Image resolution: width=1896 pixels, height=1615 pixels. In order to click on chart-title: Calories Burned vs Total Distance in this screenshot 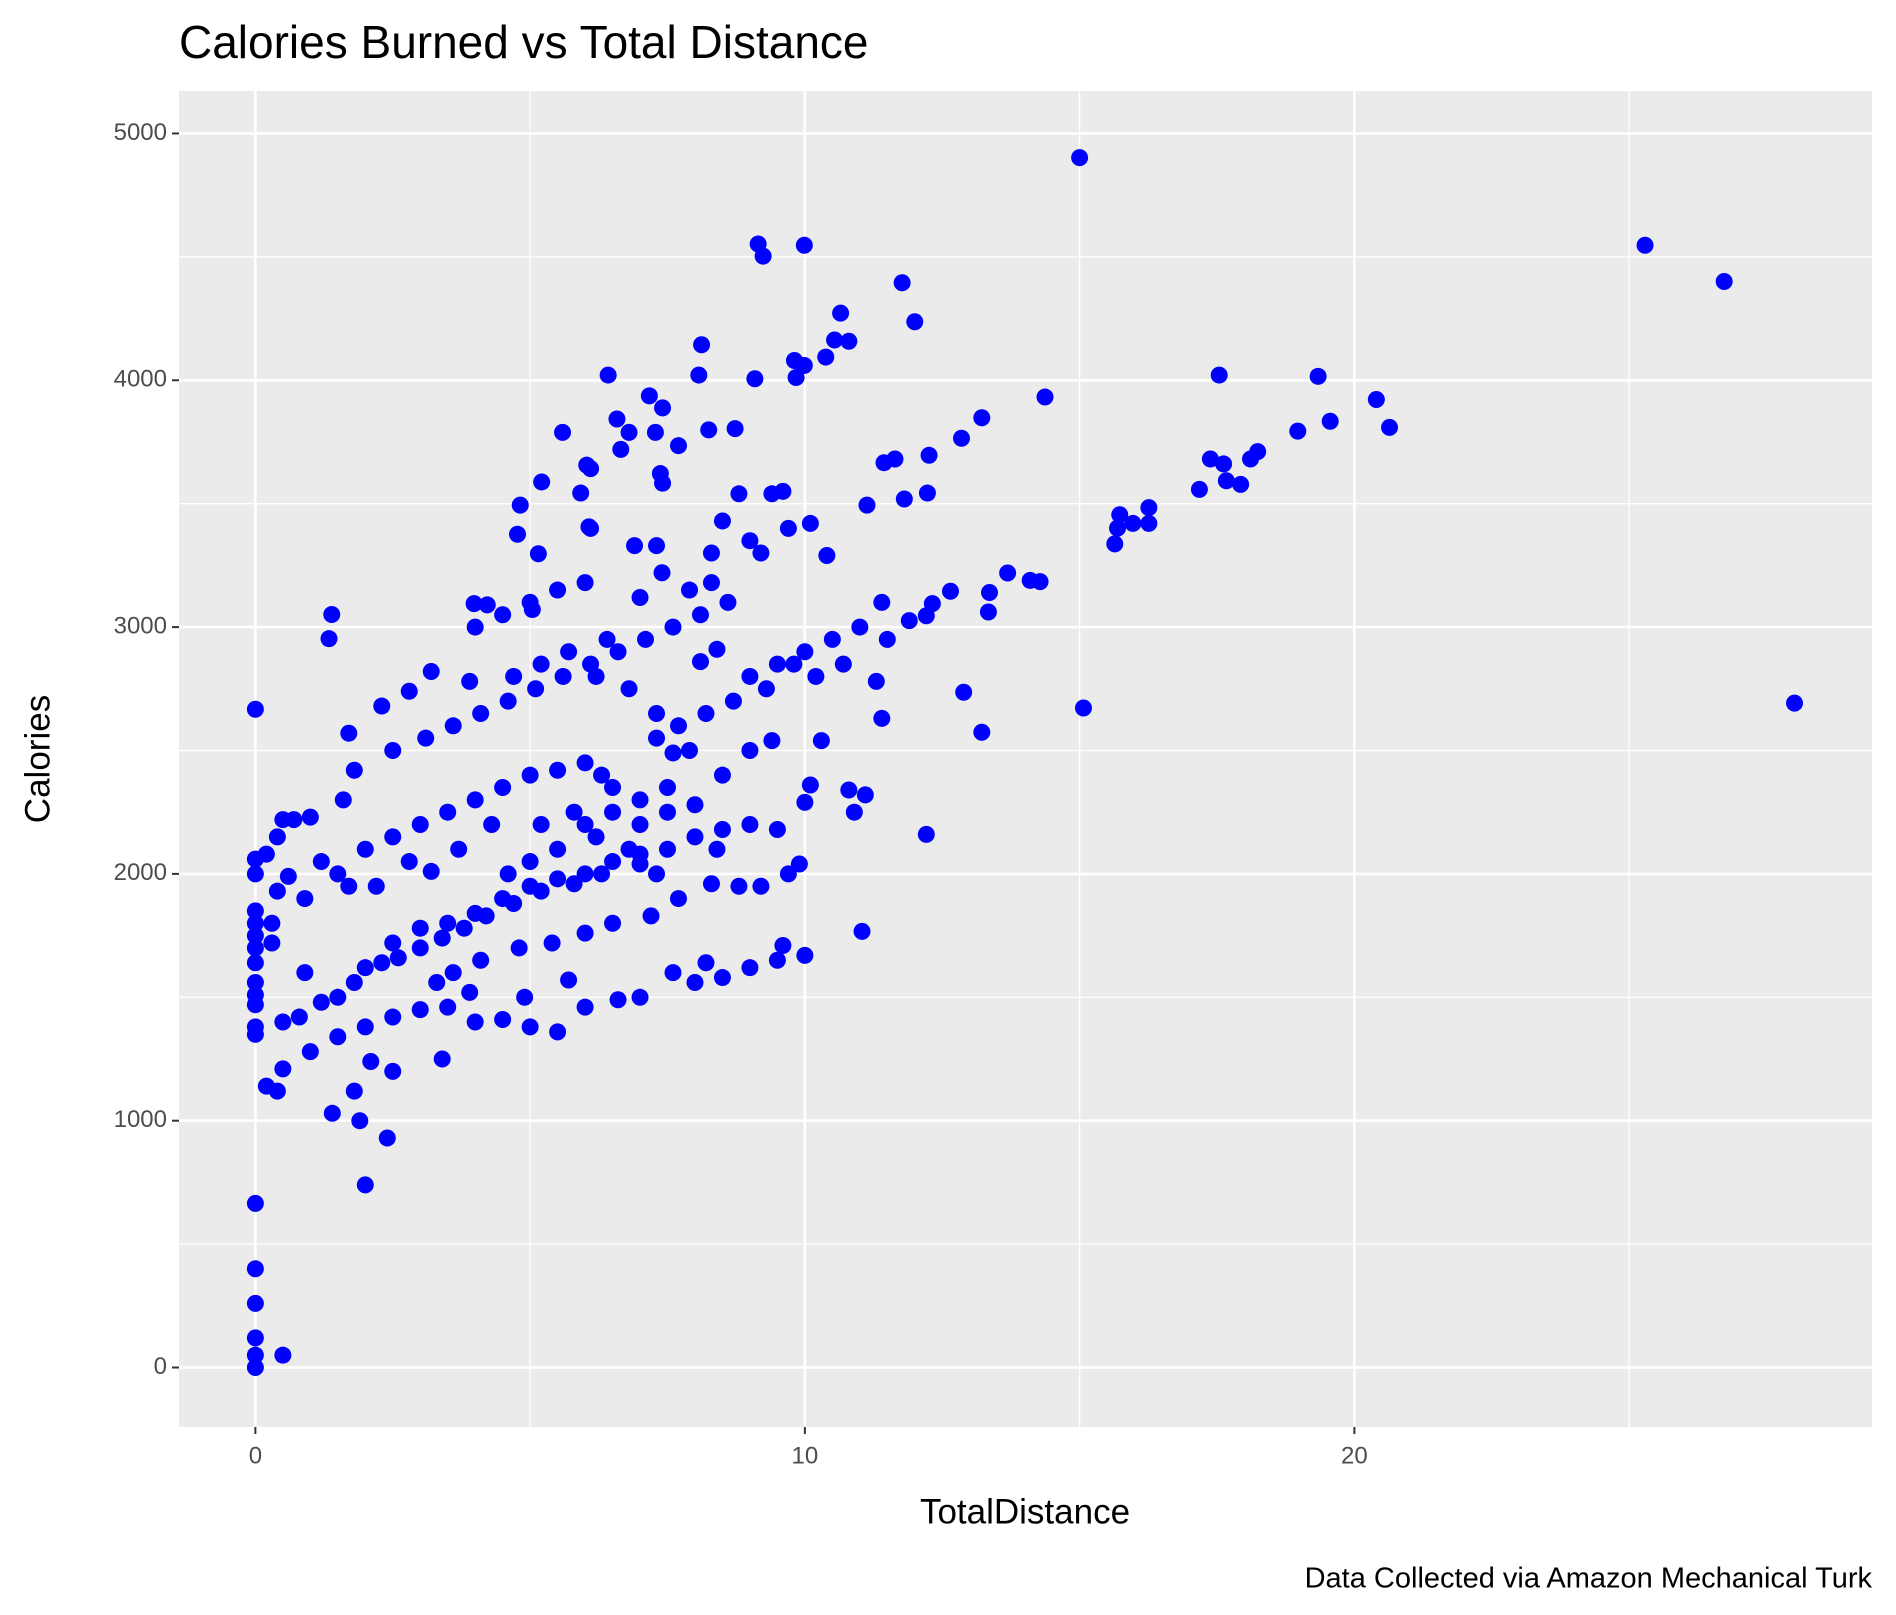, I will do `click(523, 42)`.